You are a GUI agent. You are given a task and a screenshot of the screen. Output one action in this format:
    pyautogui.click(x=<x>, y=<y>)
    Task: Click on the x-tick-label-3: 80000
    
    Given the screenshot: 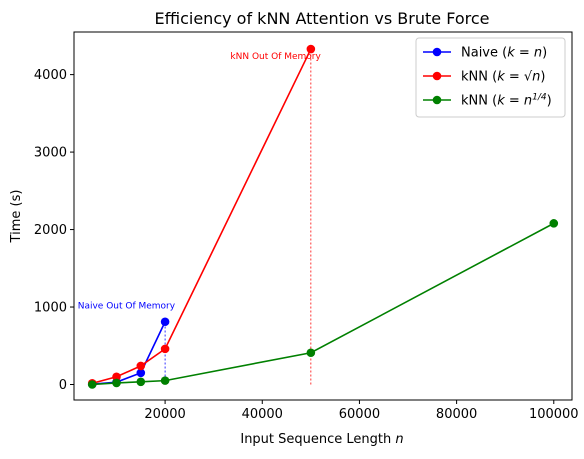 What is the action you would take?
    pyautogui.click(x=456, y=414)
    